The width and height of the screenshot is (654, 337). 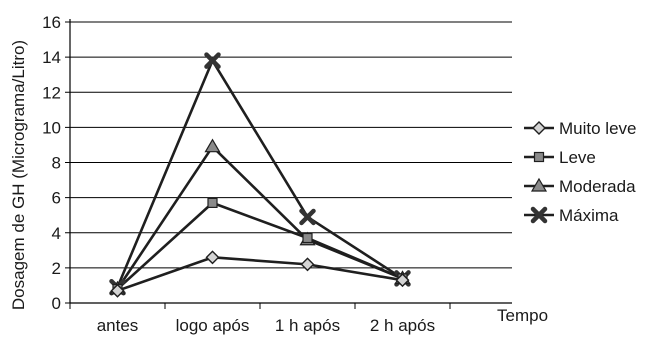 What do you see at coordinates (589, 215) in the screenshot?
I see `legend-label: Máxima` at bounding box center [589, 215].